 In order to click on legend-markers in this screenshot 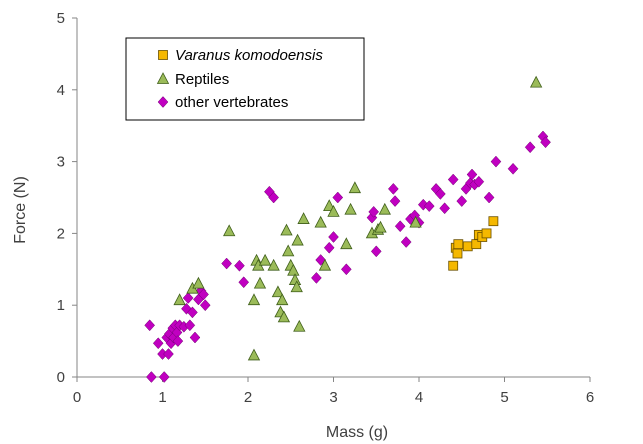, I will do `click(163, 79)`.